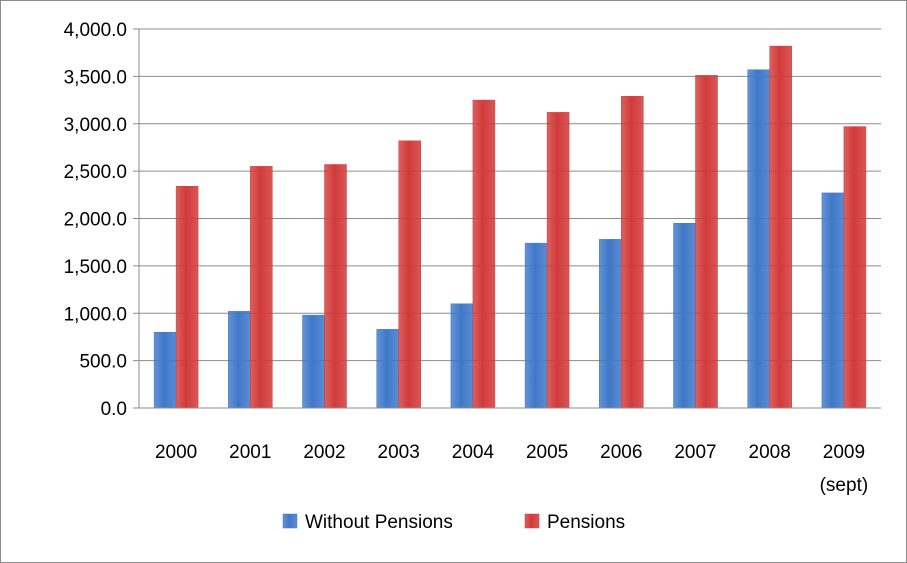  What do you see at coordinates (313, 361) in the screenshot?
I see `bar-without-pensions-2002` at bounding box center [313, 361].